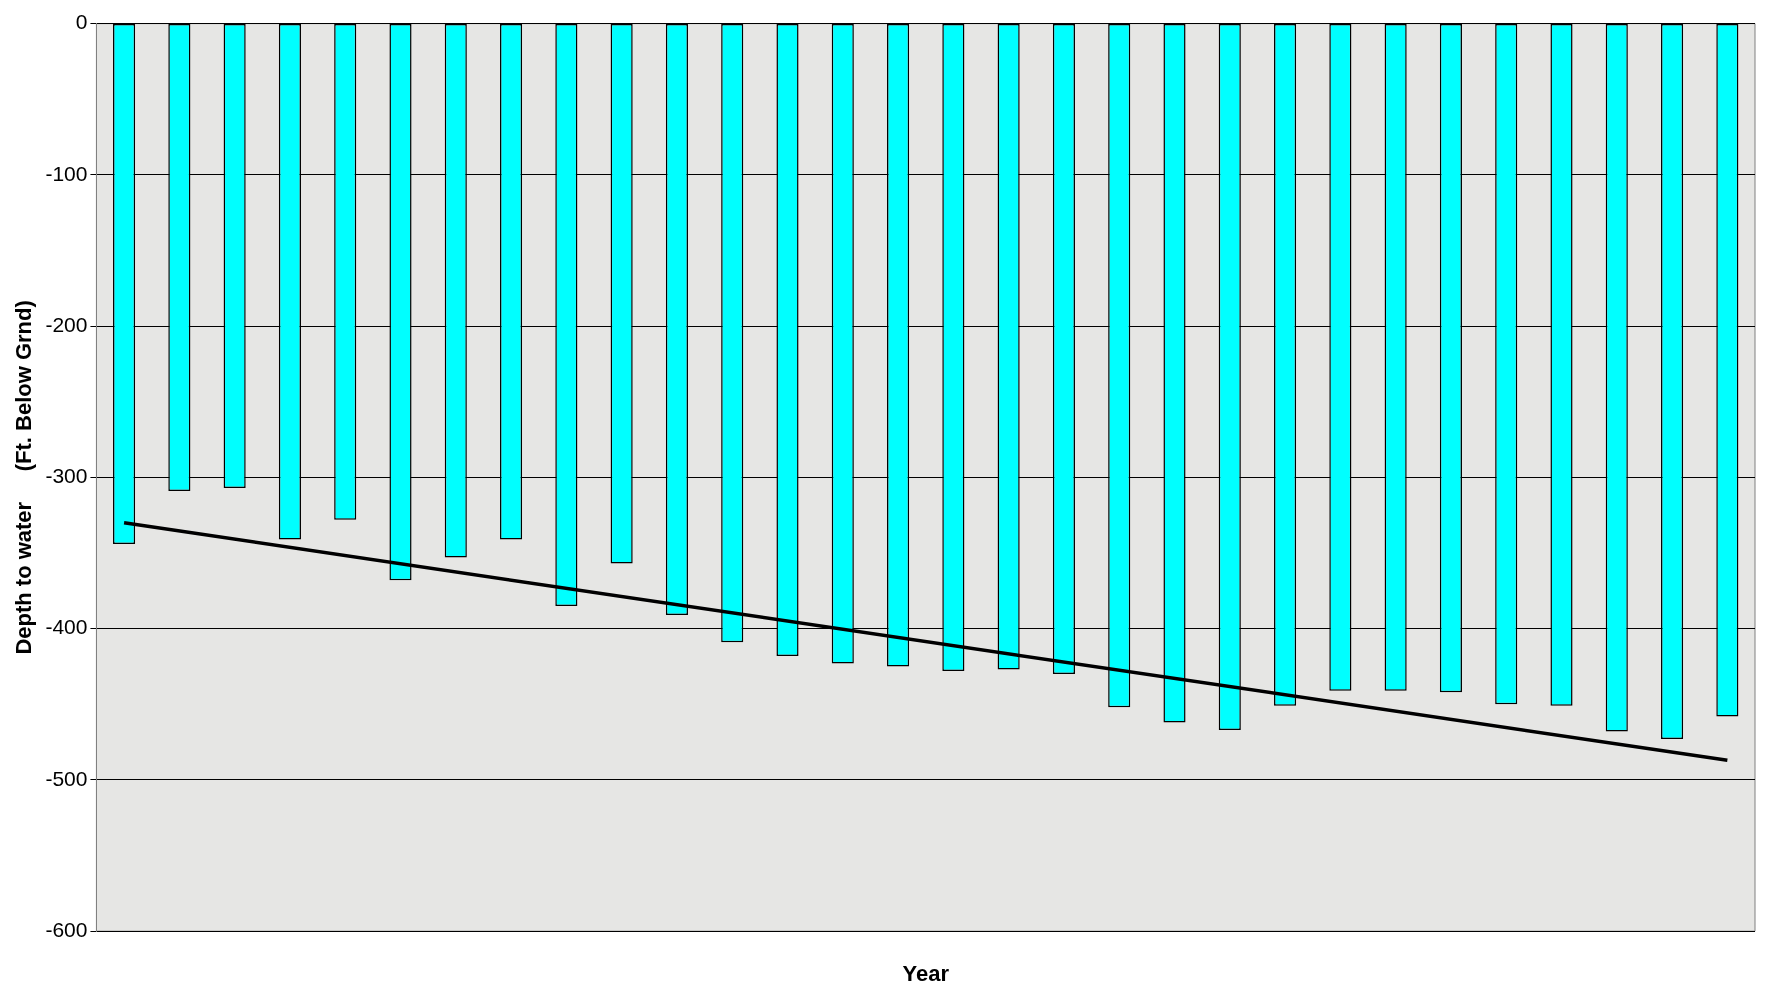 This screenshot has width=1773, height=1000. Describe the element at coordinates (24, 477) in the screenshot. I see `y-axis-title: Depth to water (Ft. Below Grnd)` at that location.